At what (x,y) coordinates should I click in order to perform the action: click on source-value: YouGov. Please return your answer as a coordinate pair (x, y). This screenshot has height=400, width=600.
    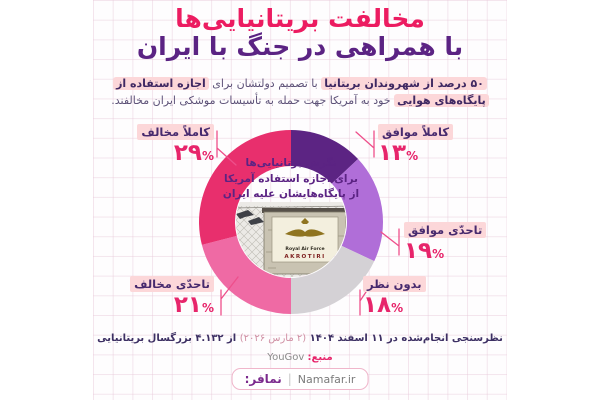
    Looking at the image, I should click on (286, 357).